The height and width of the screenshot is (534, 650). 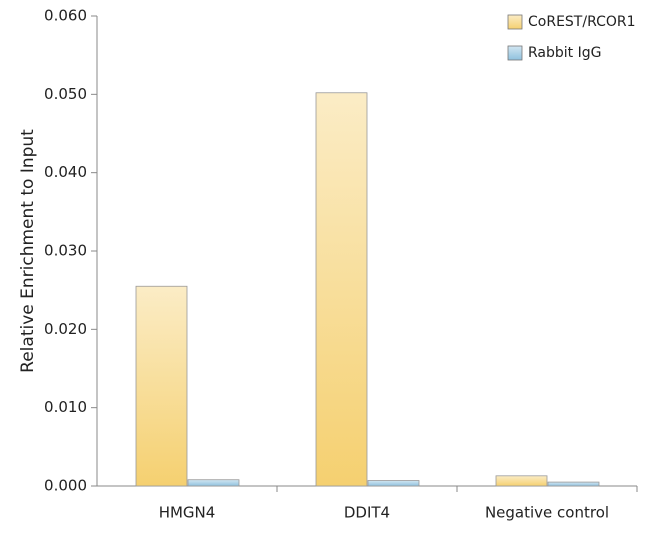 What do you see at coordinates (28, 251) in the screenshot?
I see `y-axis-label: Relative Enrichment to Input` at bounding box center [28, 251].